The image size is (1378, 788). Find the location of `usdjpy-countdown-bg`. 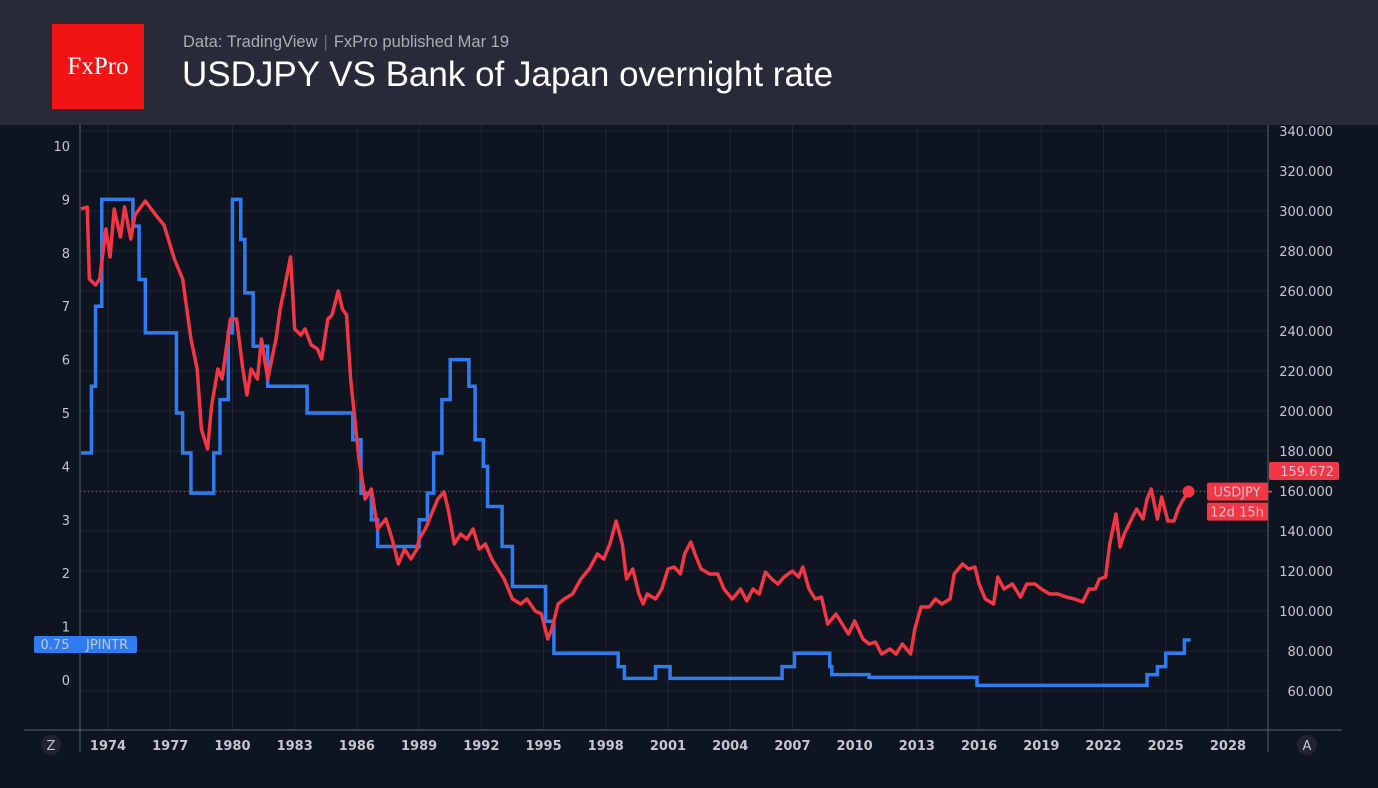

usdjpy-countdown-bg is located at coordinates (1237, 511).